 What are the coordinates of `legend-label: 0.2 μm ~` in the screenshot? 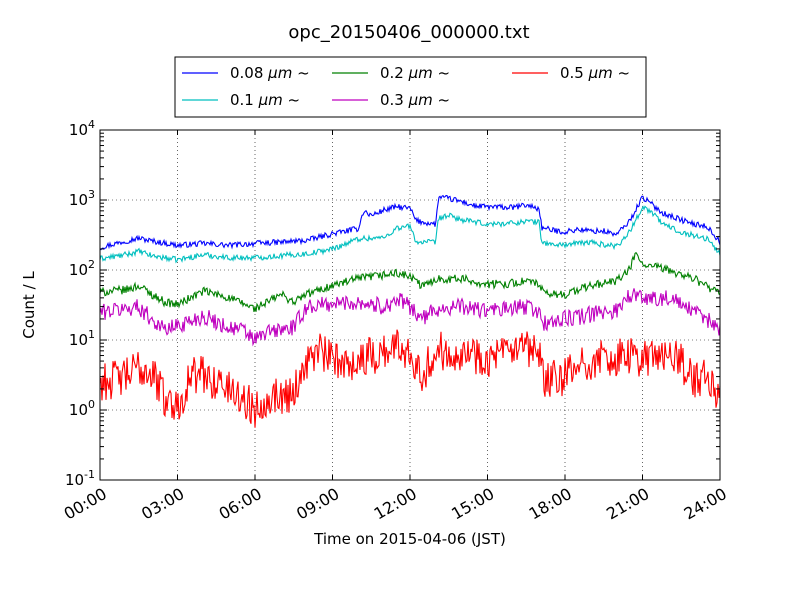 It's located at (415, 73).